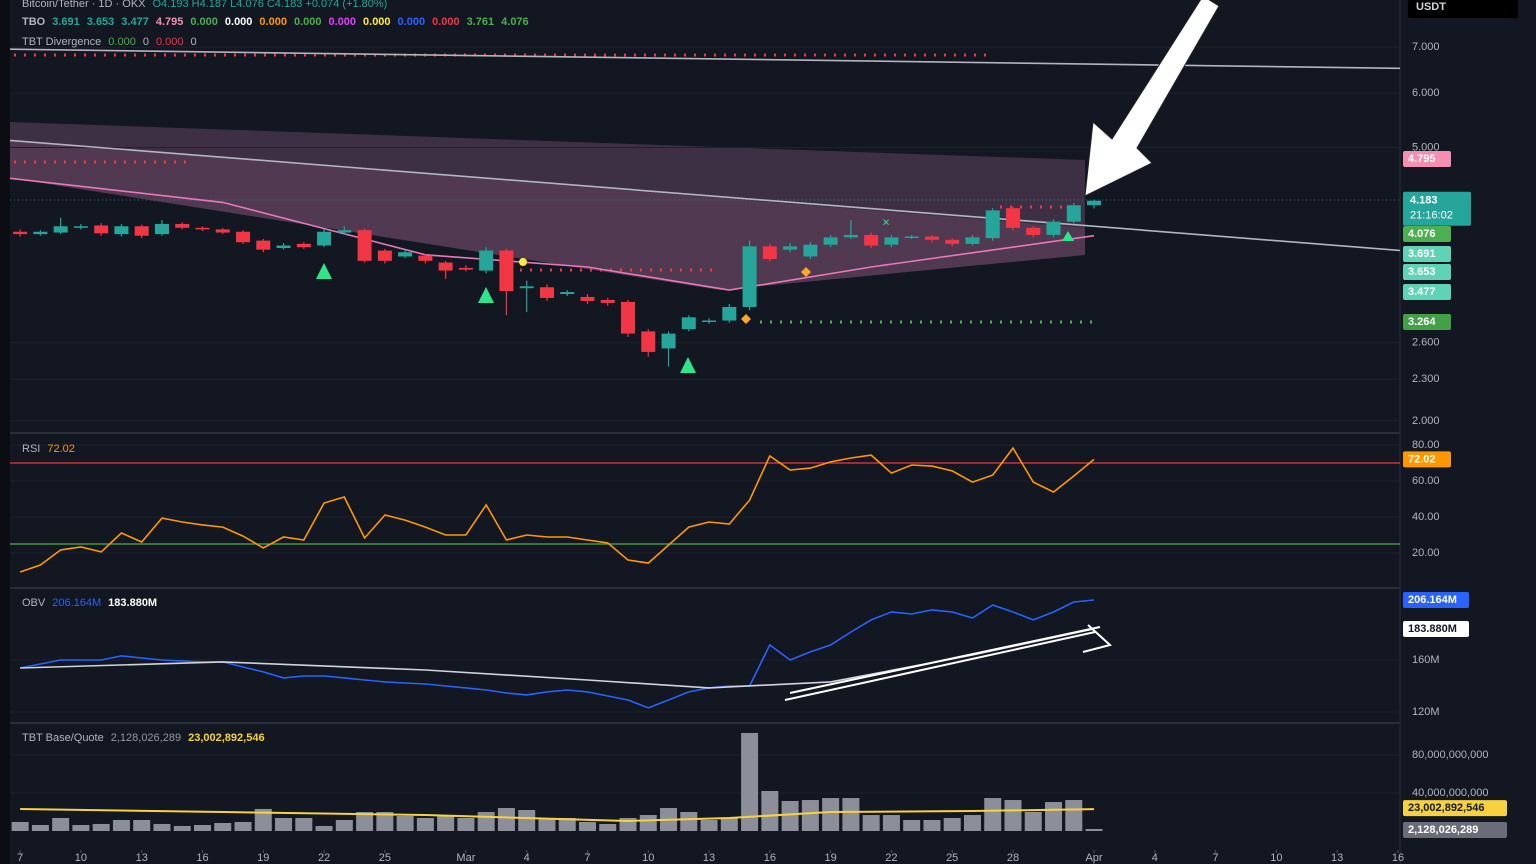 The image size is (1536, 864). I want to click on left-edge, so click(5, 432).